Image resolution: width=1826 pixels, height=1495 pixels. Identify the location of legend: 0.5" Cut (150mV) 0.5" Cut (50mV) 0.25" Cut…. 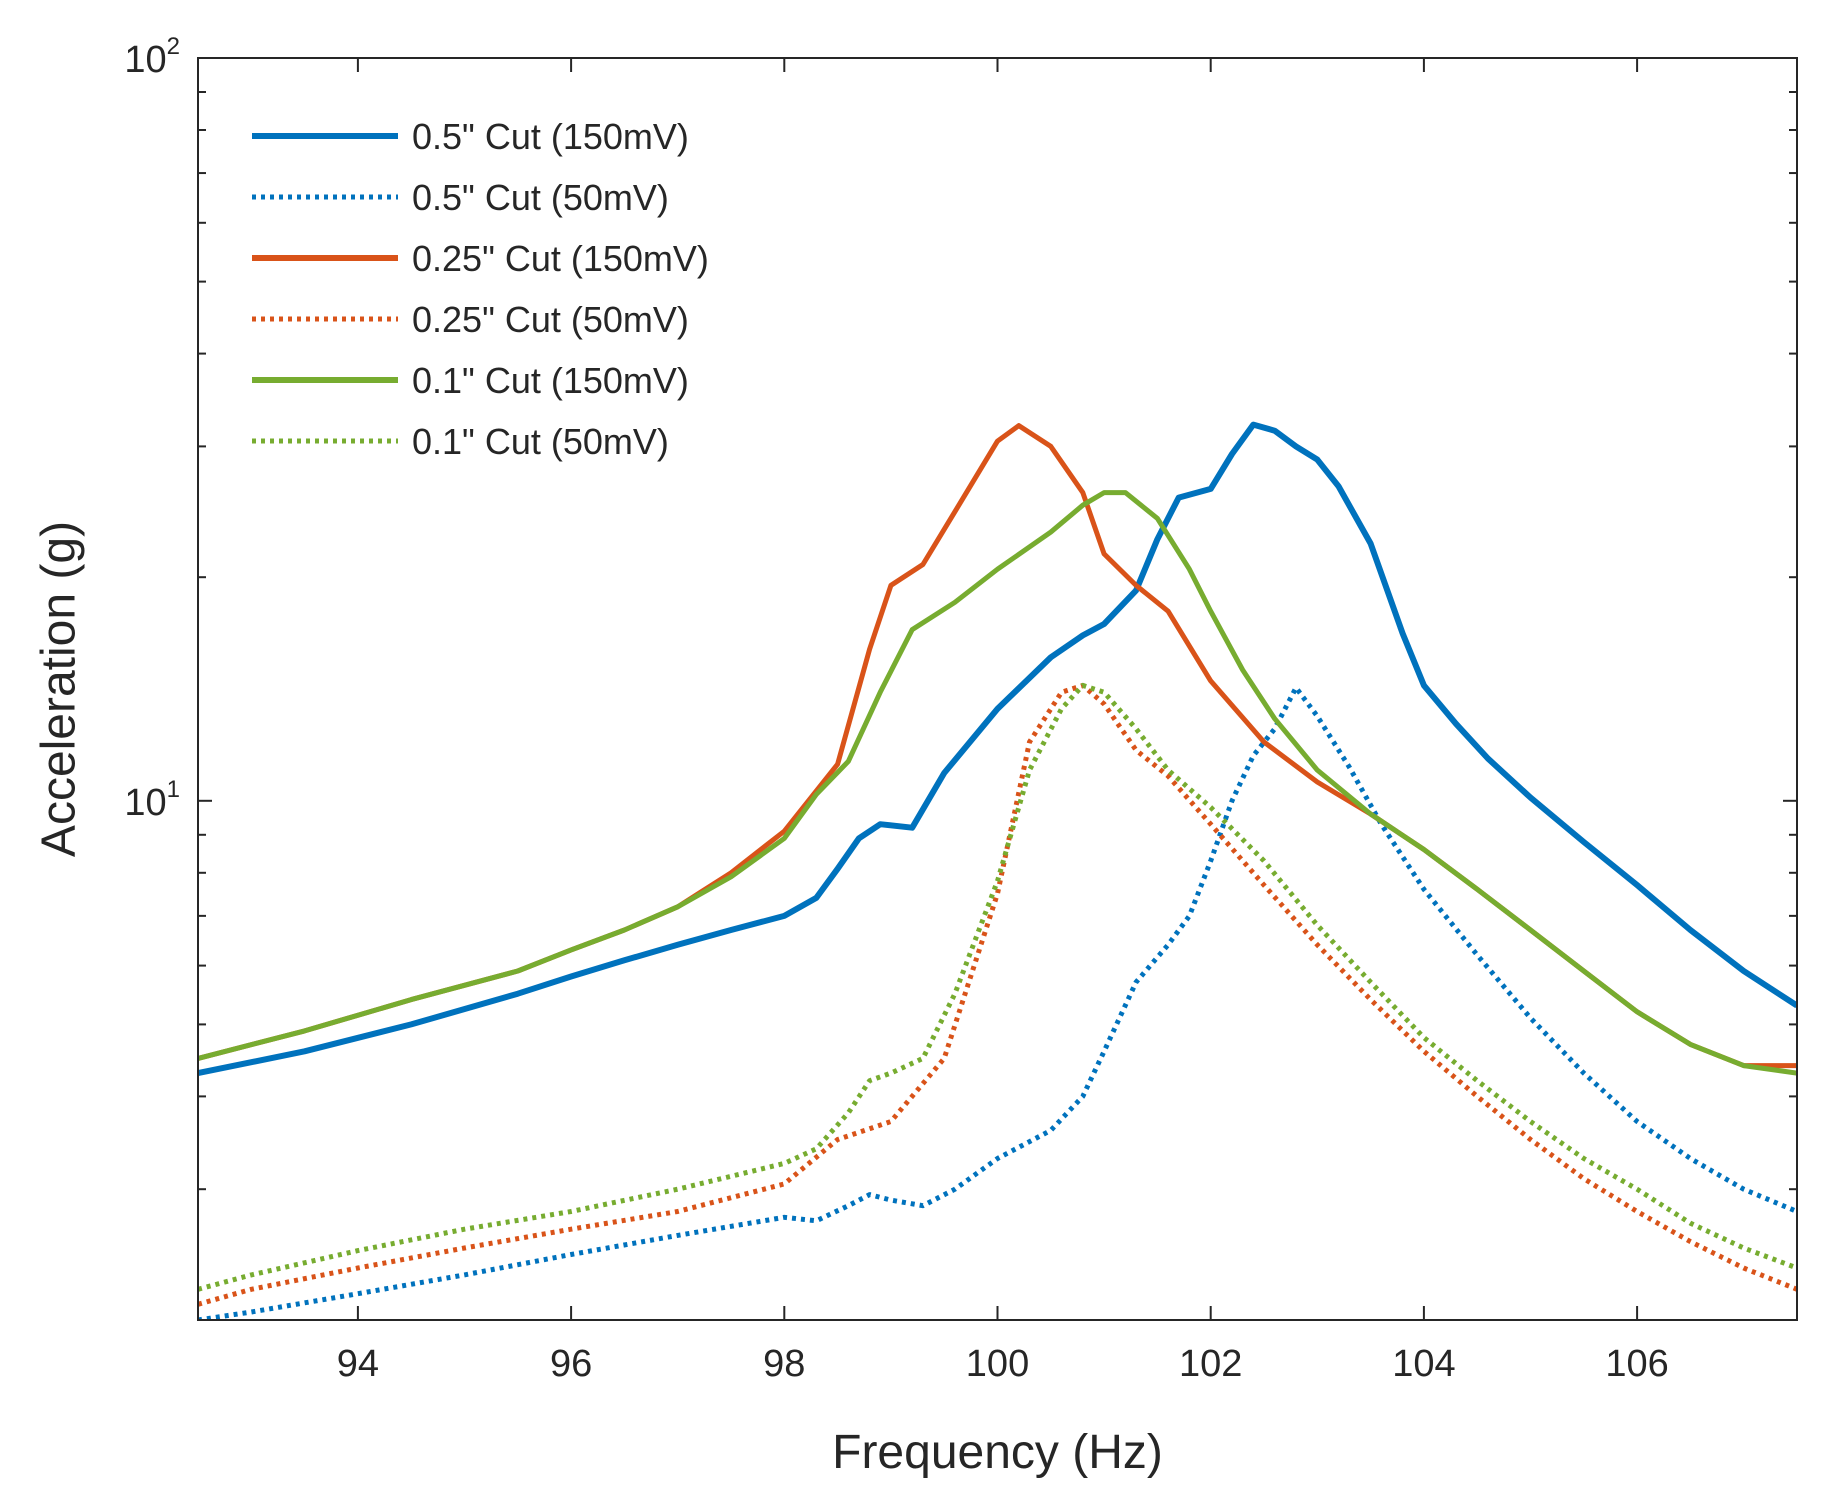
(480, 289).